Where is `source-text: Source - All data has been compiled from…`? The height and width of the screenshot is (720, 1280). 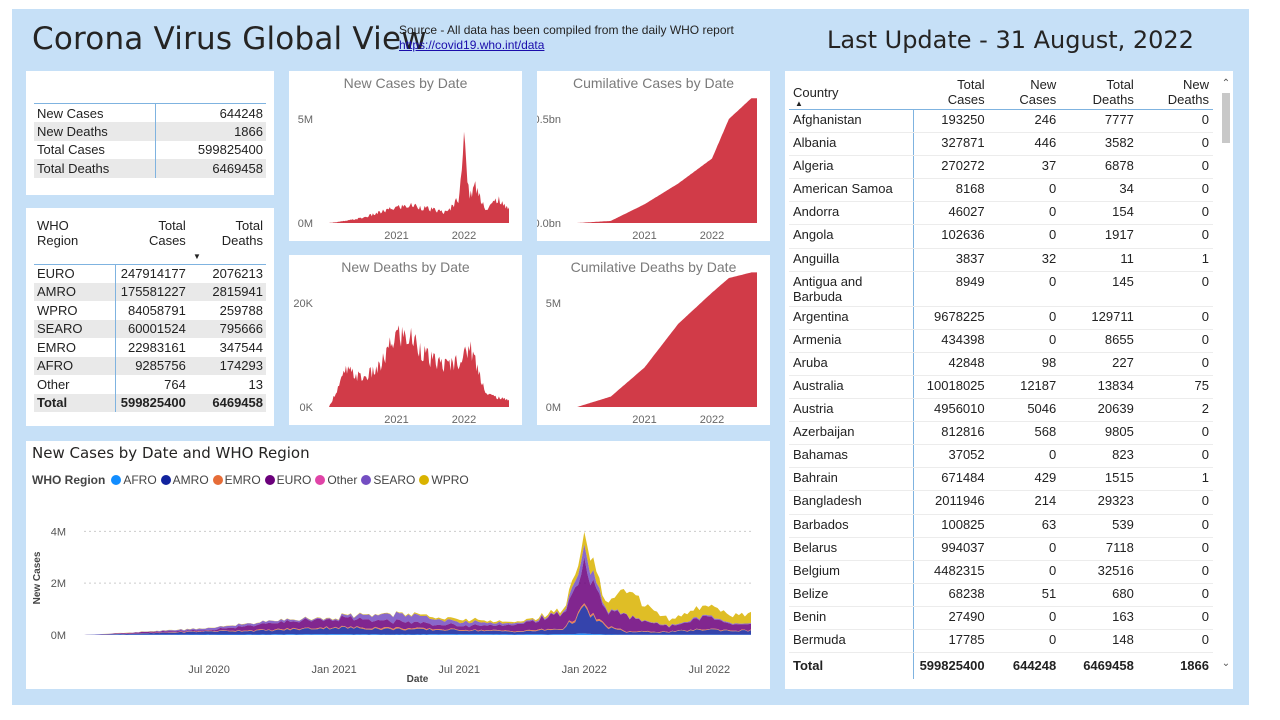
source-text: Source - All data has been compiled from… is located at coordinates (566, 30).